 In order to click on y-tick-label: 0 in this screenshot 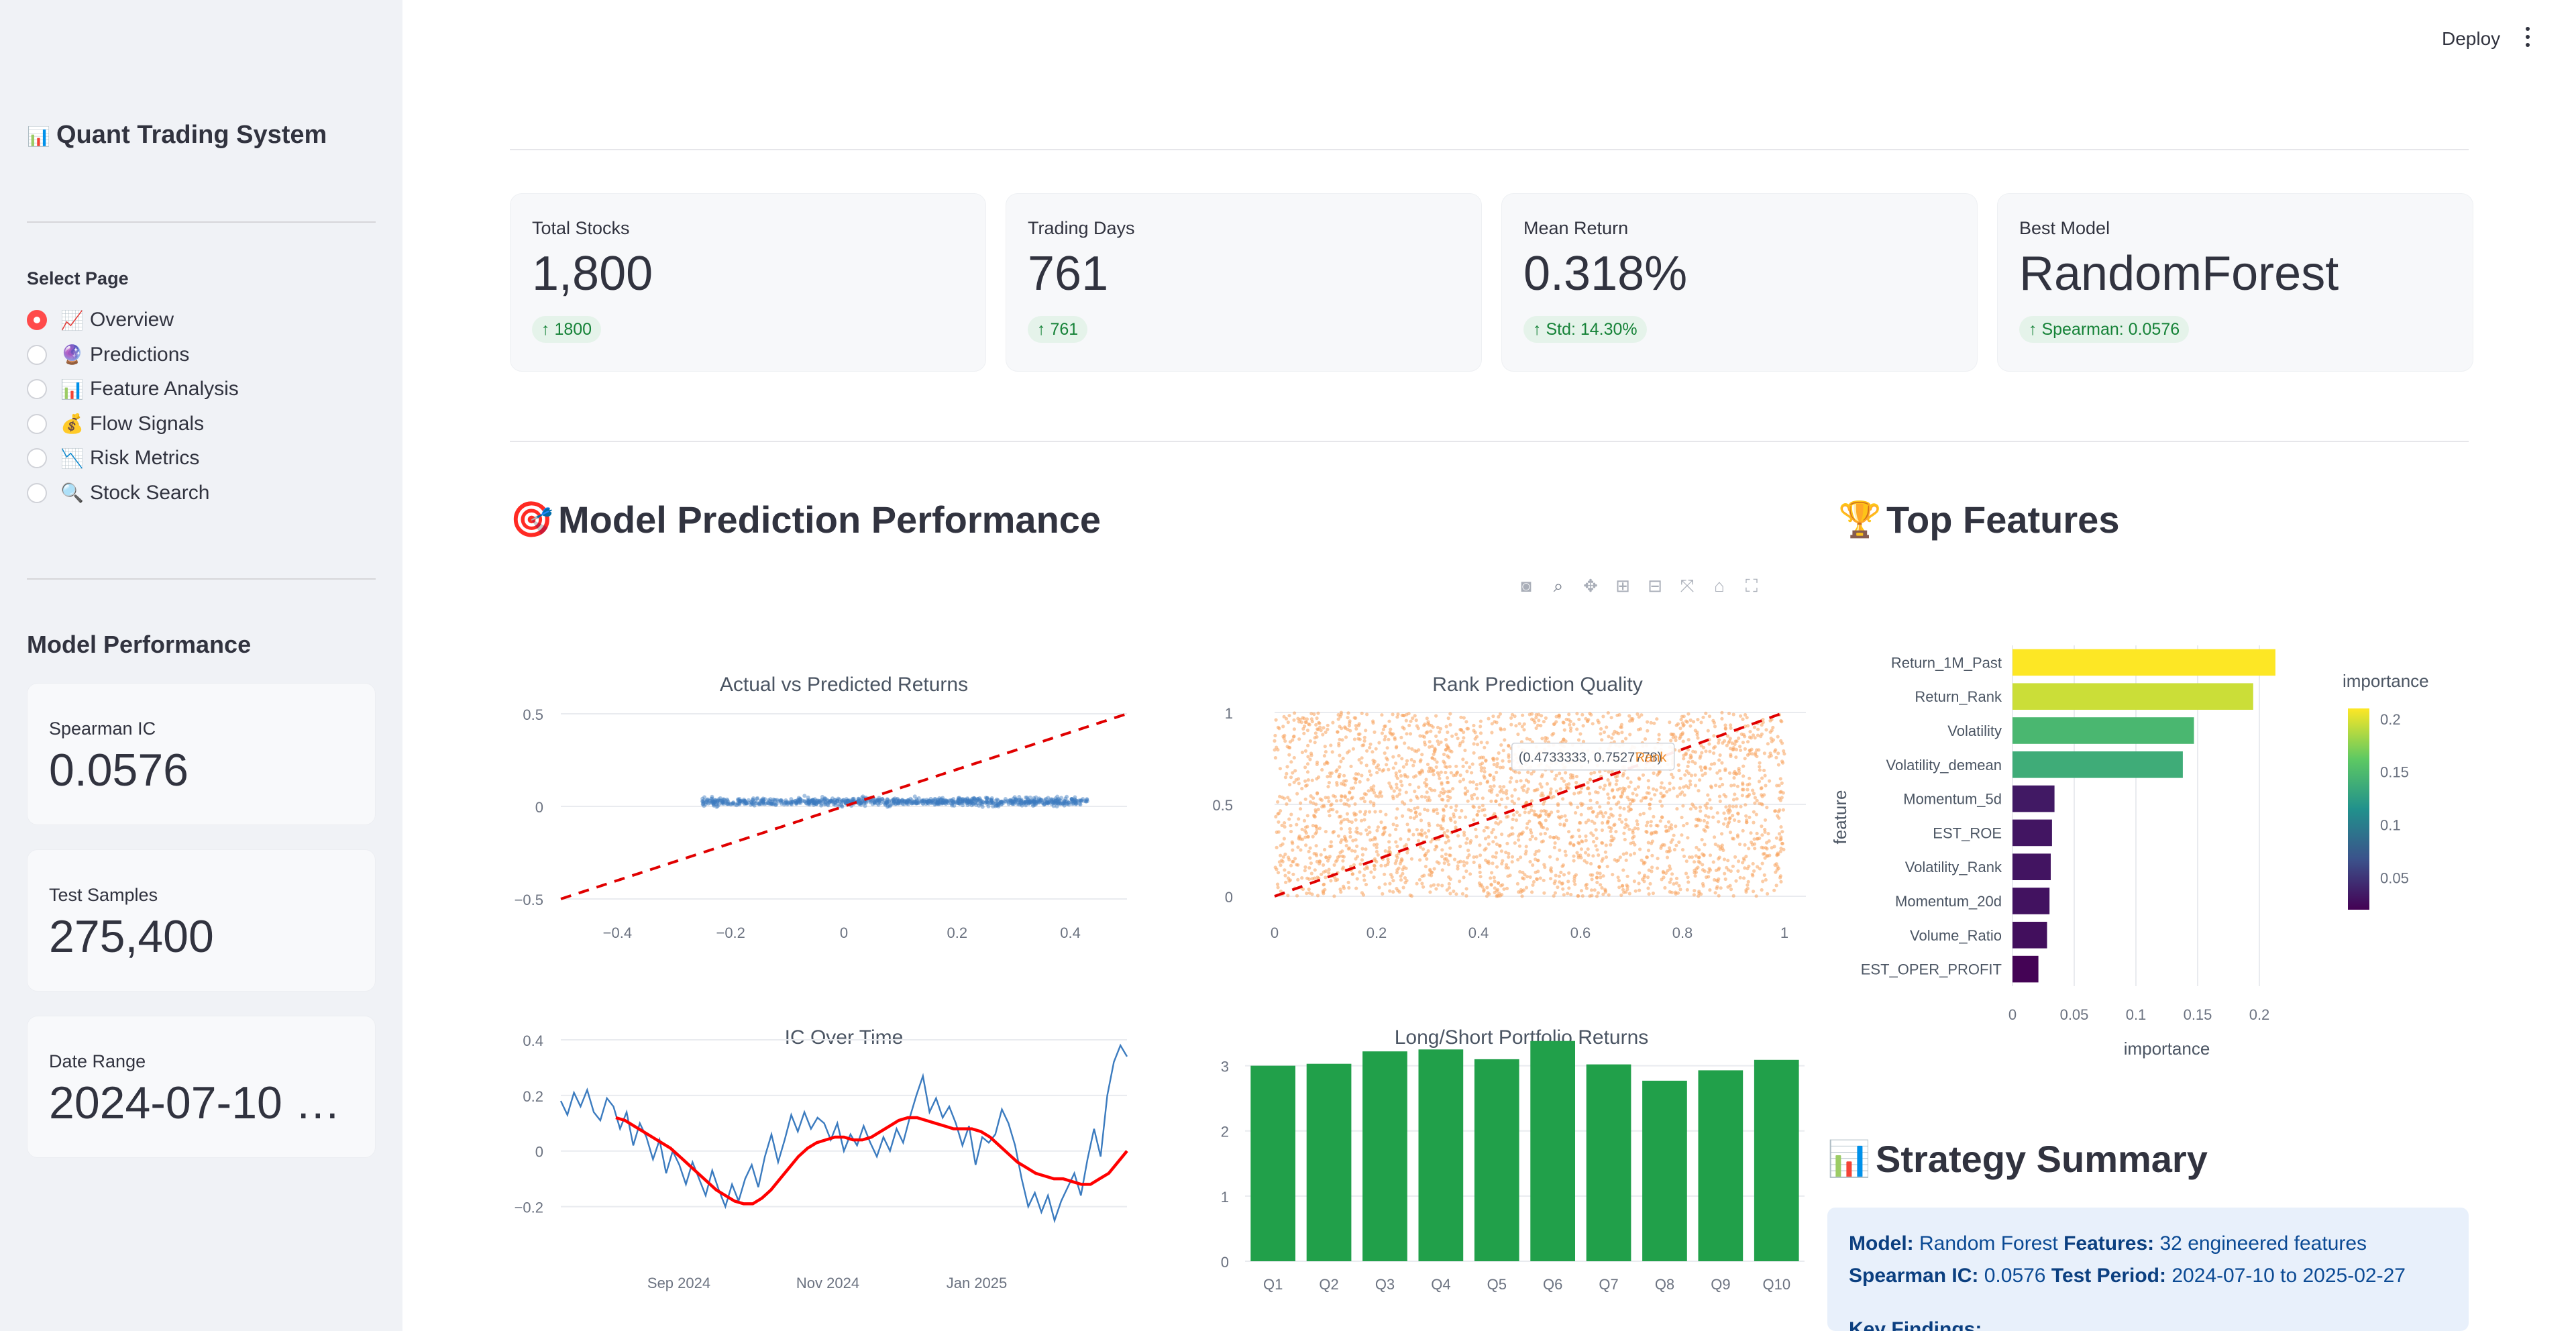, I will do `click(1229, 897)`.